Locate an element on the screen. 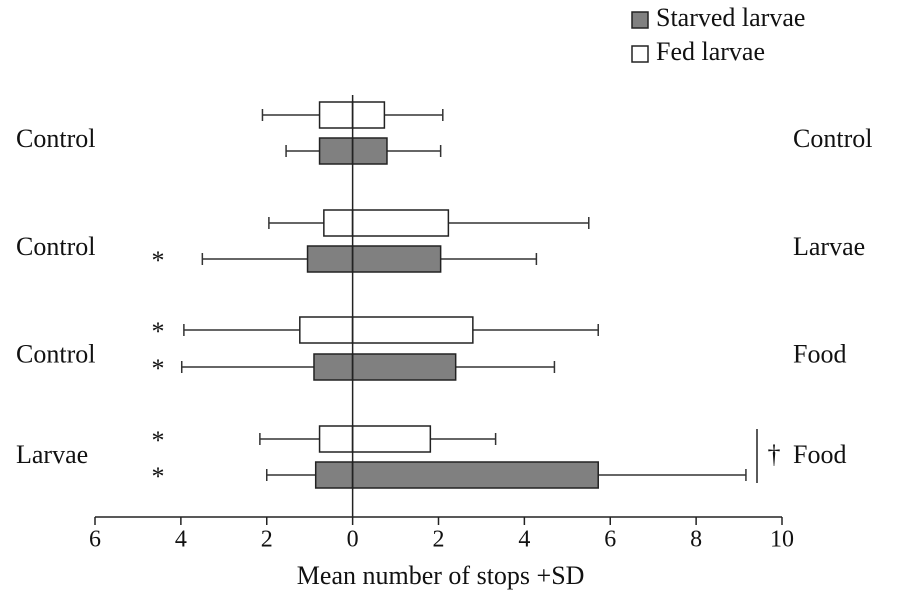 The height and width of the screenshot is (595, 901). right-label: Larvae is located at coordinates (829, 246).